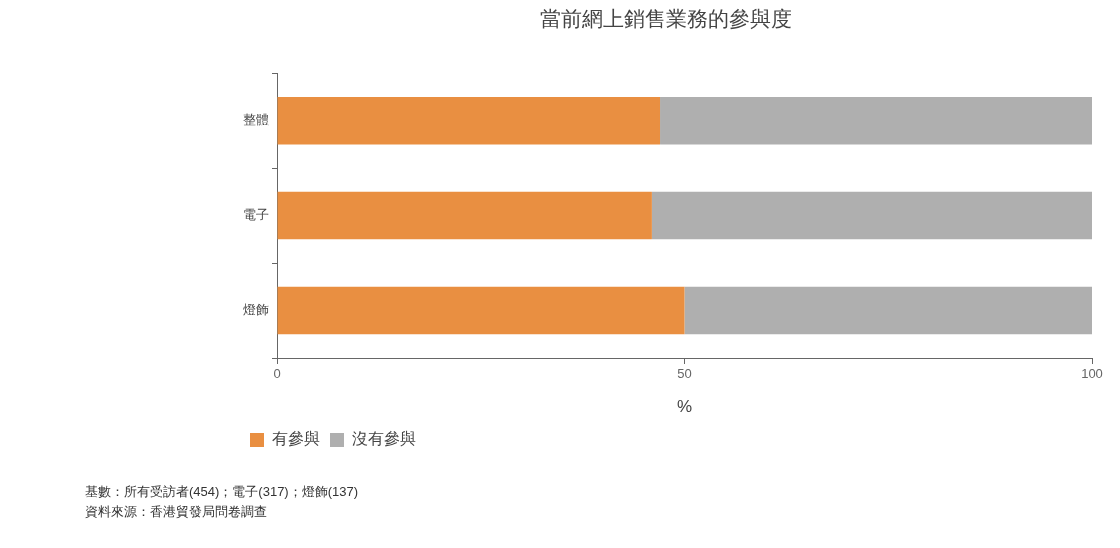 This screenshot has width=1120, height=548. What do you see at coordinates (666, 19) in the screenshot?
I see `chart-title: 當前網上銷售業務的參與度` at bounding box center [666, 19].